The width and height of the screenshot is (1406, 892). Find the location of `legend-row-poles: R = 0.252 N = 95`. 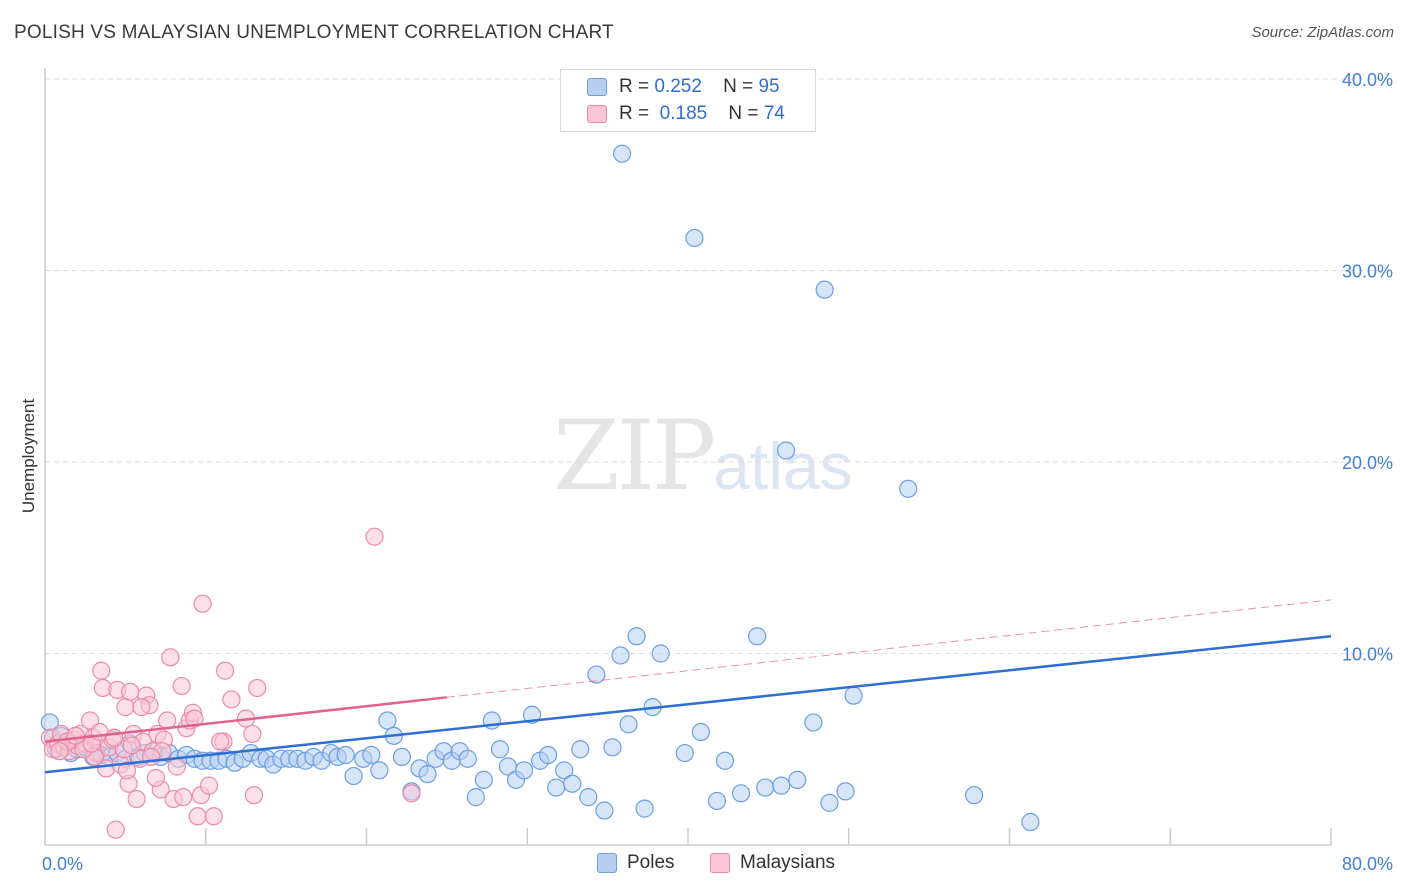

legend-row-poles: R = 0.252 N = 95 is located at coordinates (683, 87).